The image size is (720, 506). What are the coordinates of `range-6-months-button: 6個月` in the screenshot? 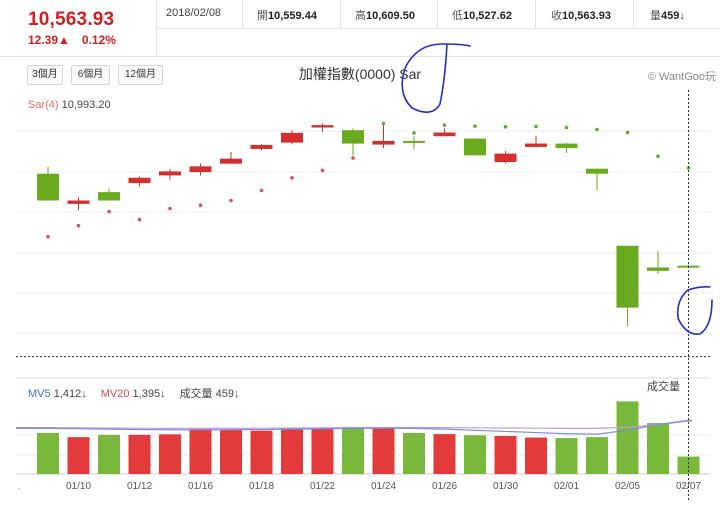 It's located at (90, 75).